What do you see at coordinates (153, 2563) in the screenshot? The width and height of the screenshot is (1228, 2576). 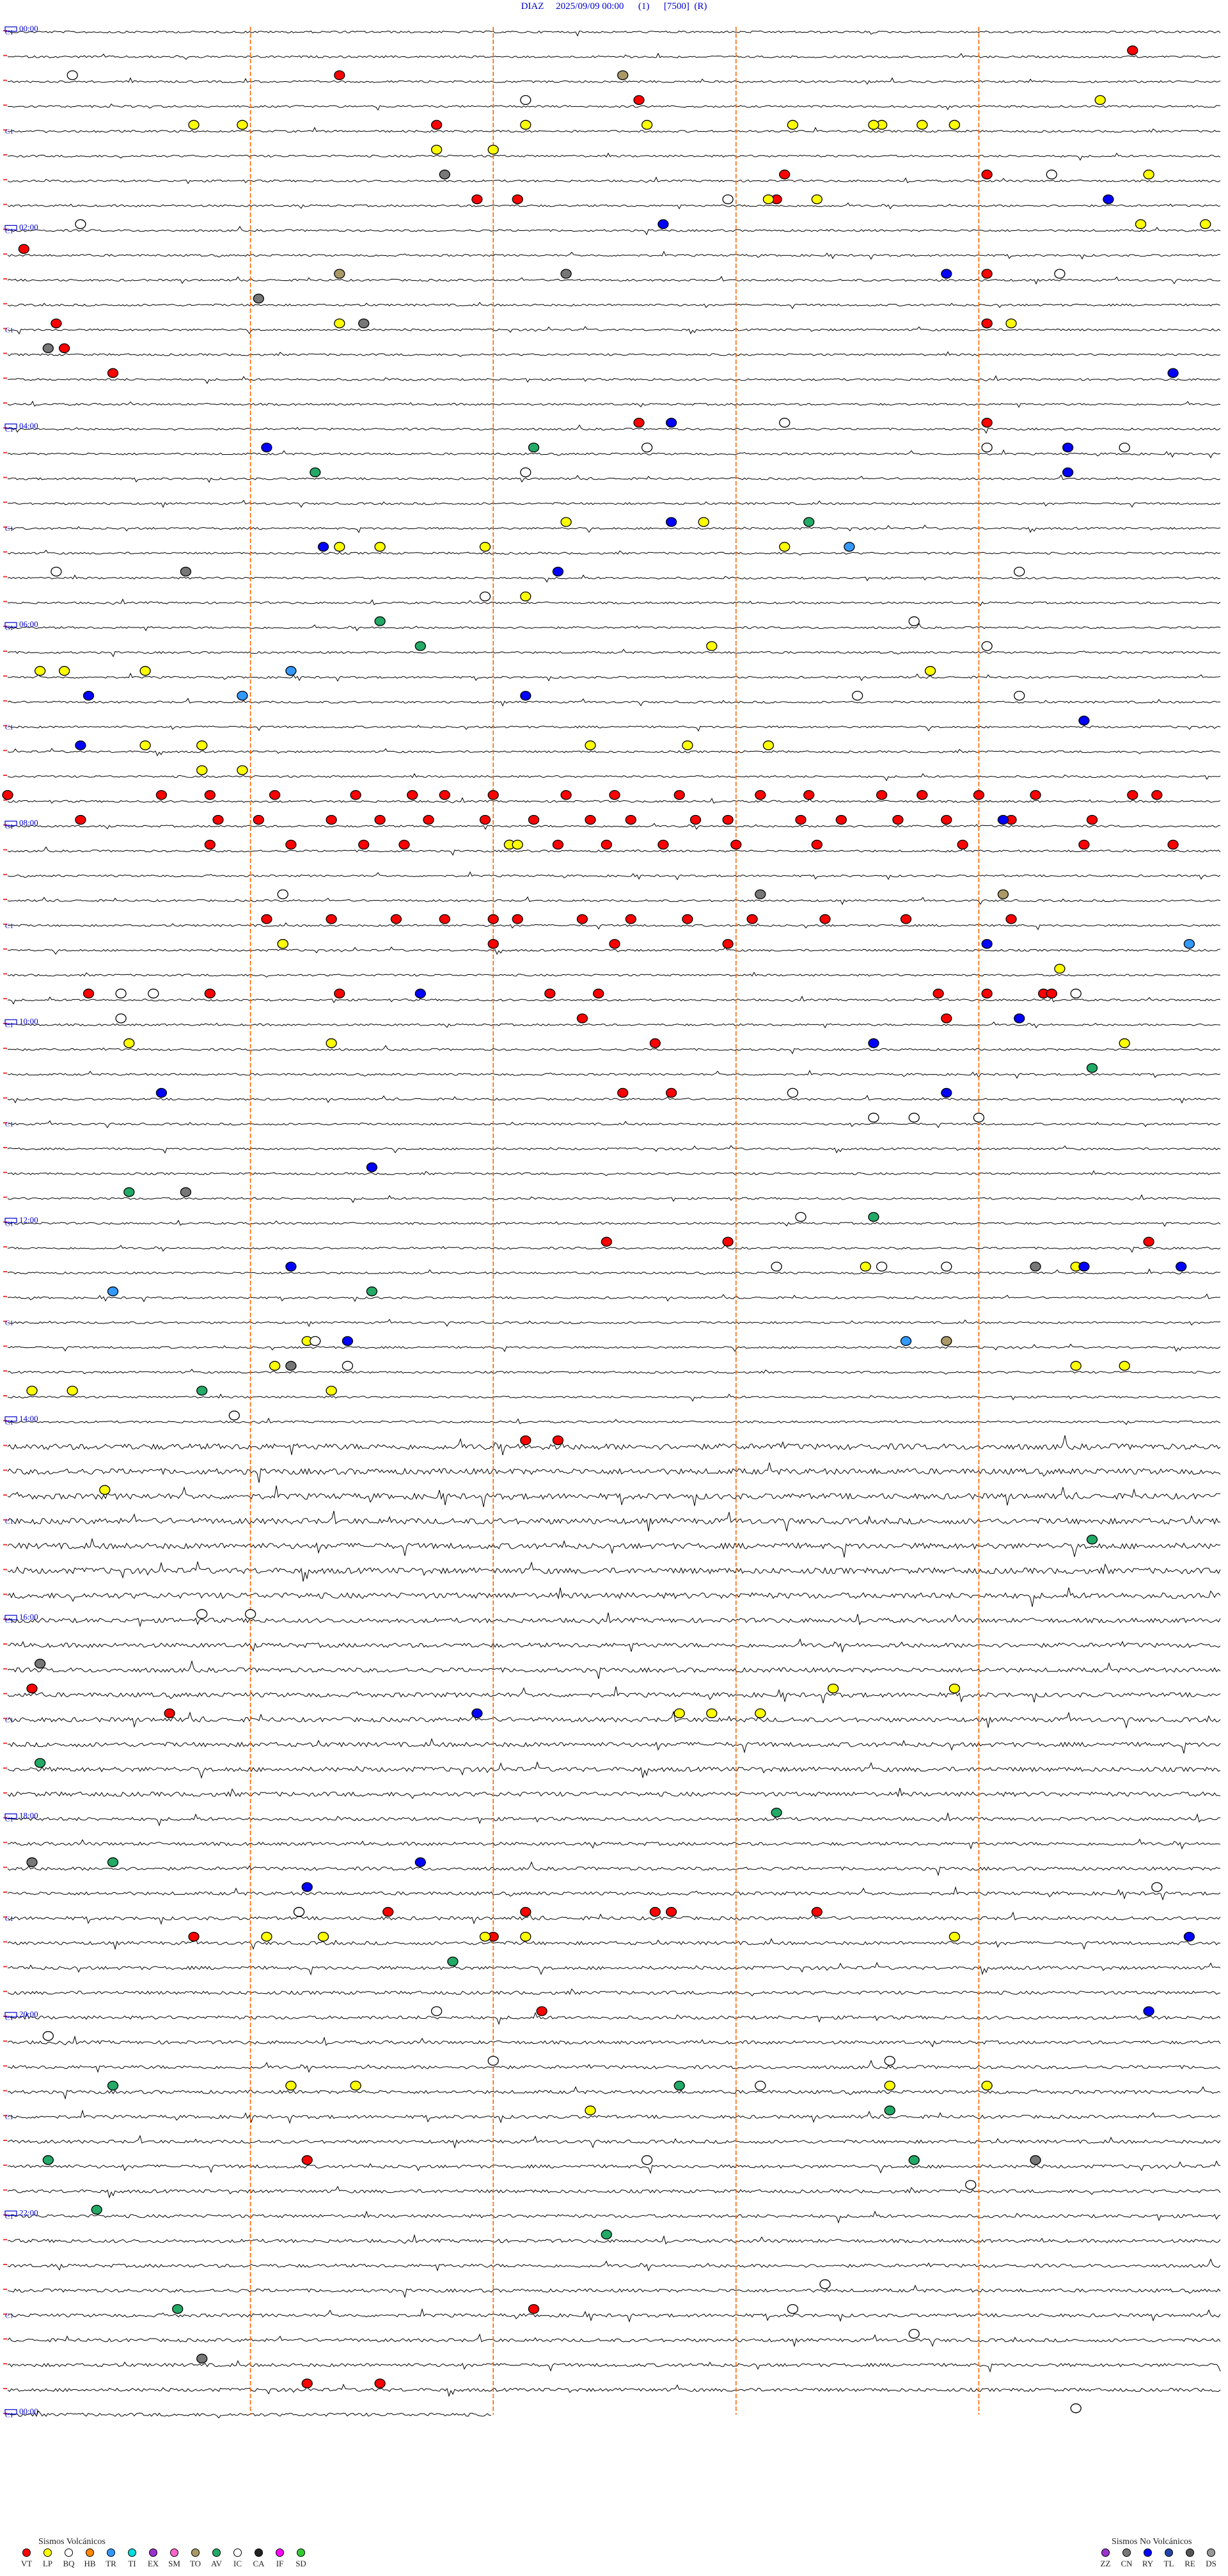 I see `legend-label: EX` at bounding box center [153, 2563].